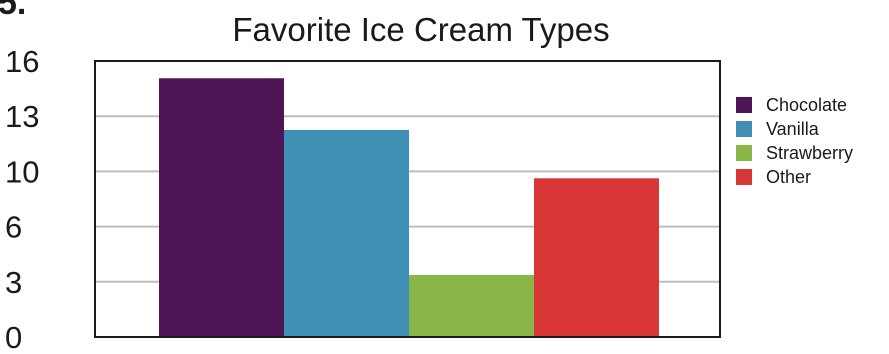  What do you see at coordinates (22, 116) in the screenshot?
I see `y-tick-label: 13` at bounding box center [22, 116].